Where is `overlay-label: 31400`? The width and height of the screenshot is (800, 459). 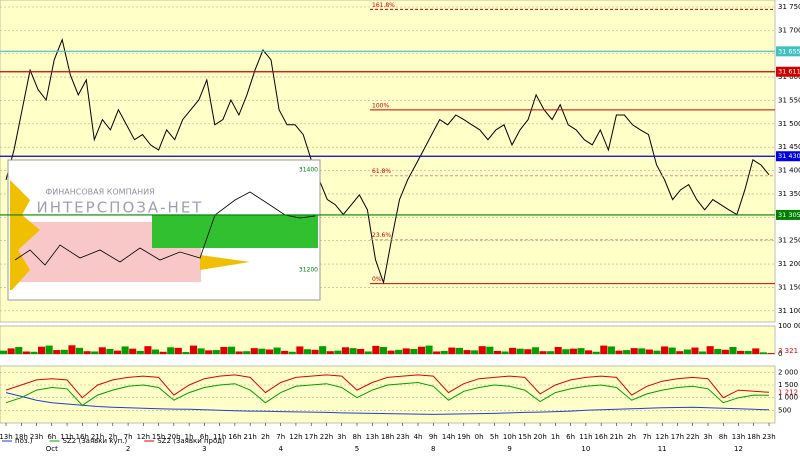
overlay-label: 31400 is located at coordinates (308, 170).